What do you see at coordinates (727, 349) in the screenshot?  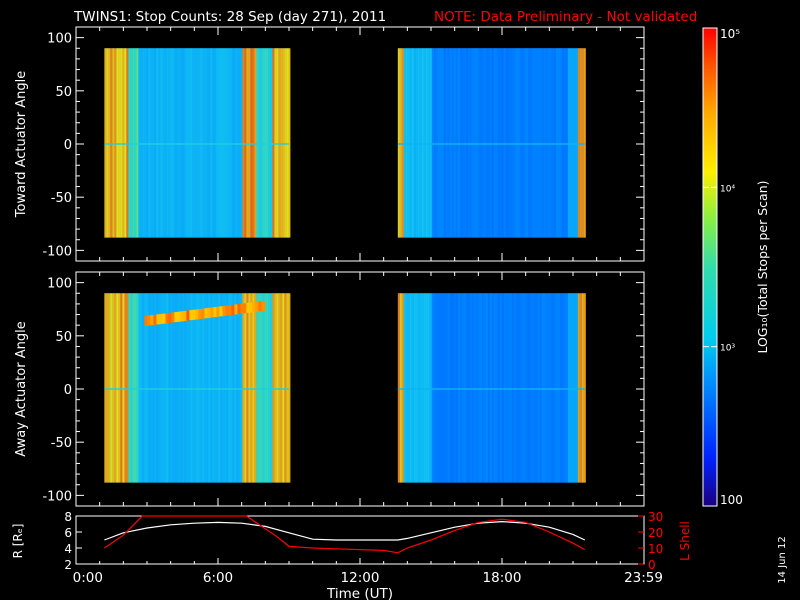 I see `colorbar-tick-label: 10³` at bounding box center [727, 349].